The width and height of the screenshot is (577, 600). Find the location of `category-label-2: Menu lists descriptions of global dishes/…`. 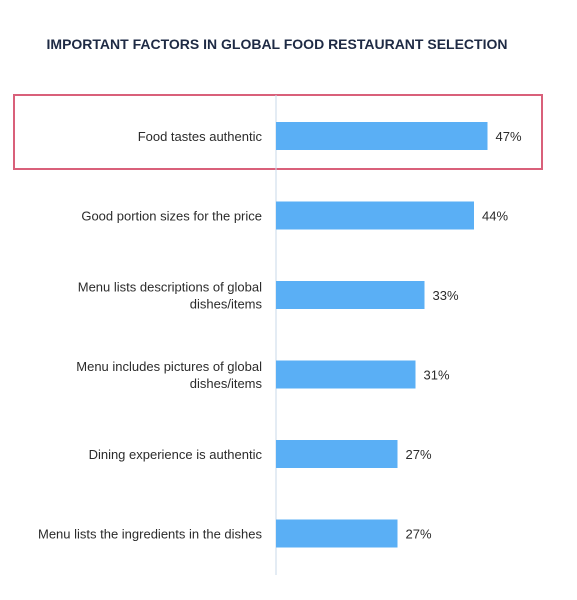

category-label-2: Menu lists descriptions of global dishes/… is located at coordinates (170, 296).